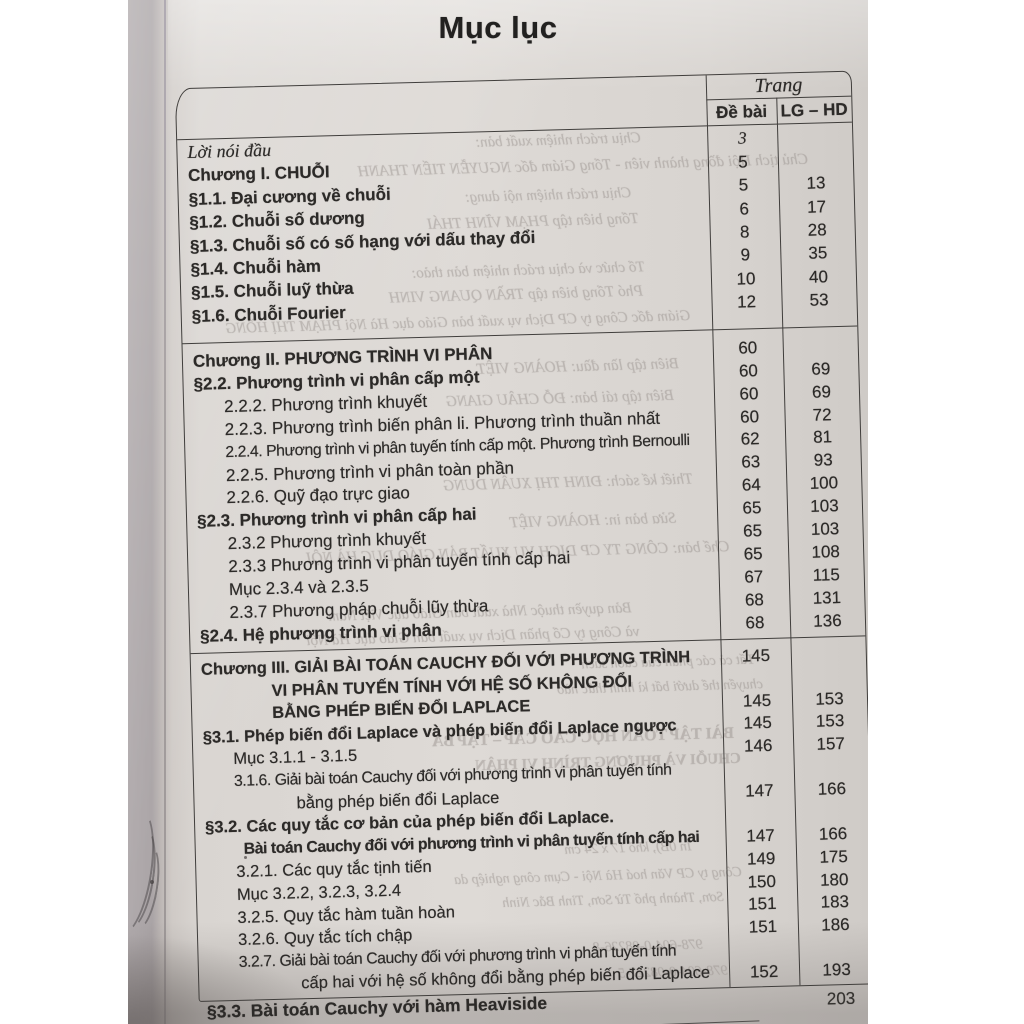 This screenshot has width=1024, height=1024. Describe the element at coordinates (834, 879) in the screenshot. I see `page-number-lg-hd: 180` at that location.